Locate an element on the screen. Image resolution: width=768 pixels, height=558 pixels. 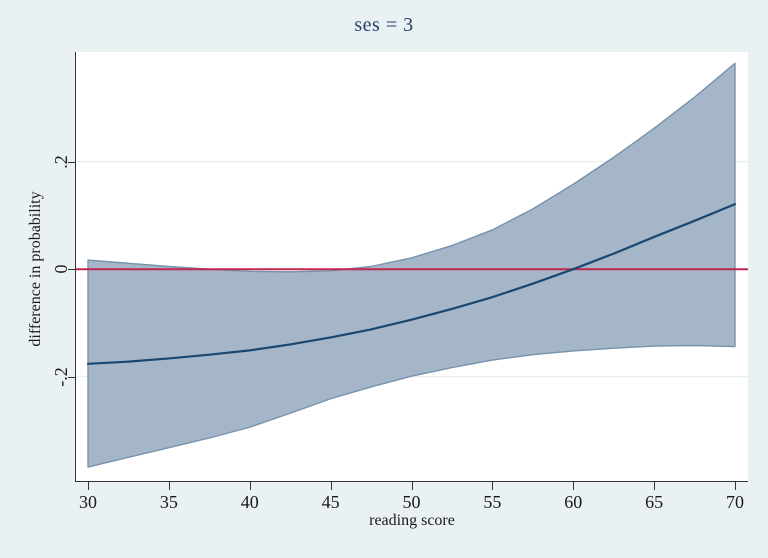
x-axis-title: reading score is located at coordinates (412, 520).